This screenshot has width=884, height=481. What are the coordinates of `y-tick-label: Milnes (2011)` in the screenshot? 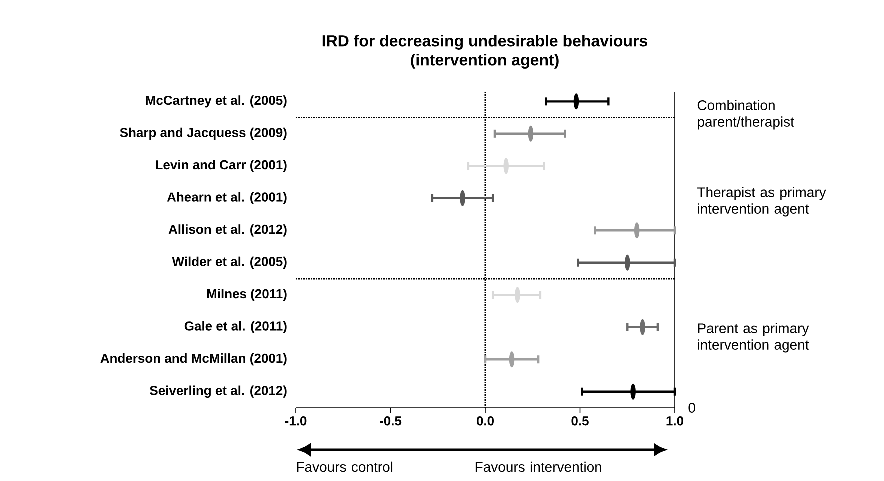 It's located at (247, 295).